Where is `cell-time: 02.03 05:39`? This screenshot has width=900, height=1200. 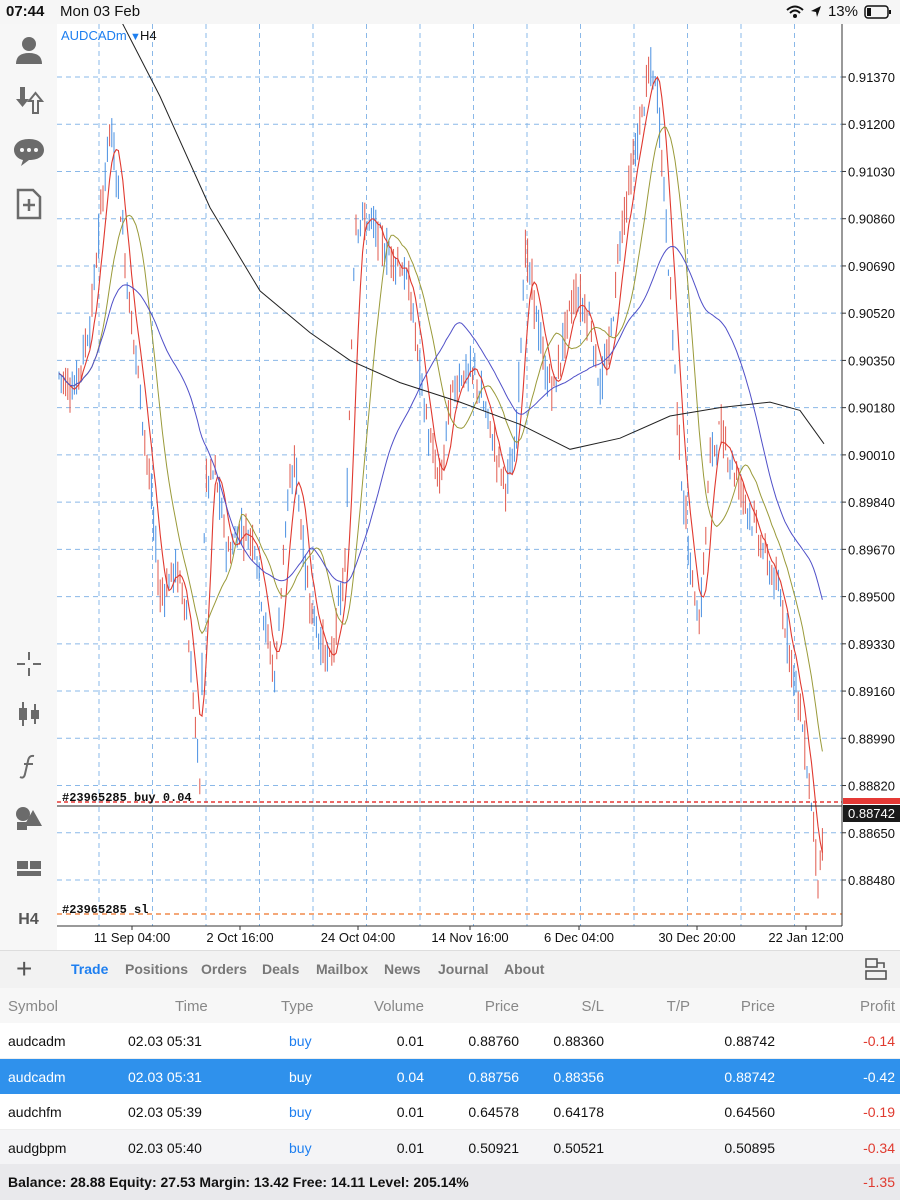 cell-time: 02.03 05:39 is located at coordinates (165, 1112).